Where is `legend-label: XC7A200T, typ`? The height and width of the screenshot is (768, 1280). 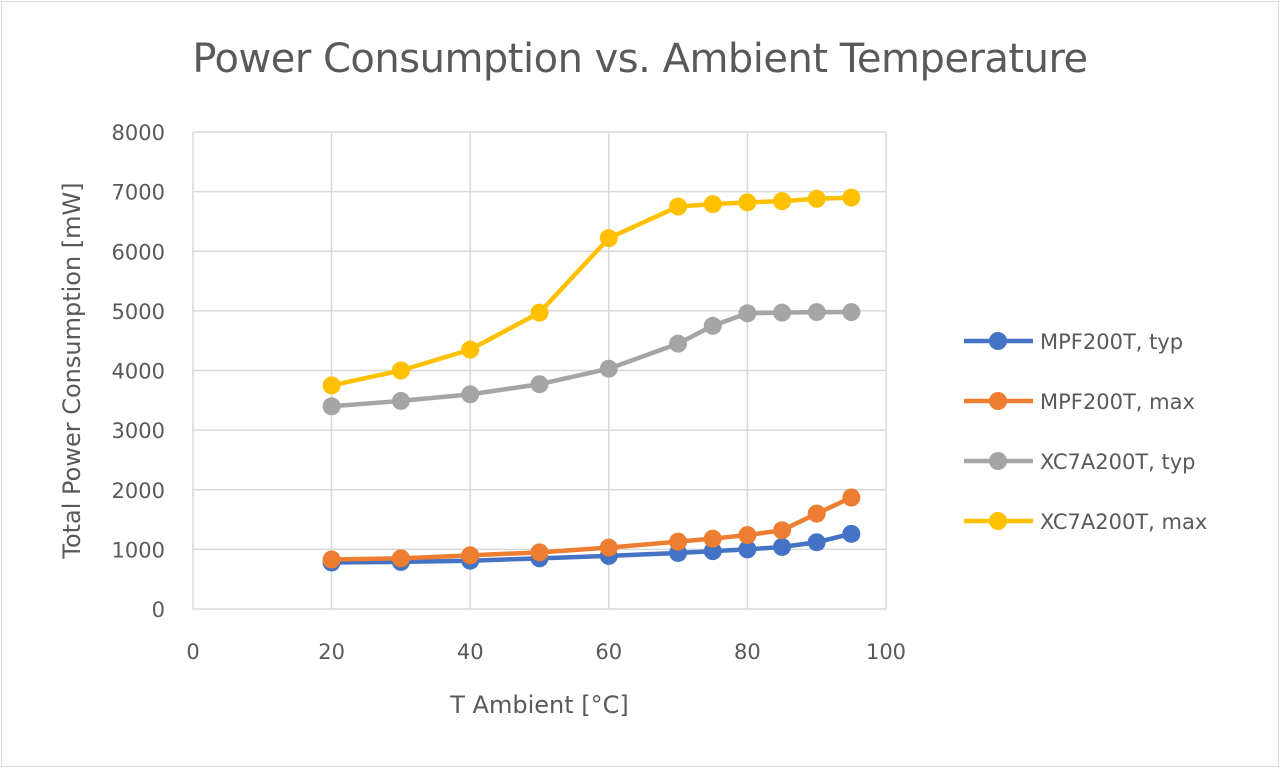 legend-label: XC7A200T, typ is located at coordinates (1118, 462).